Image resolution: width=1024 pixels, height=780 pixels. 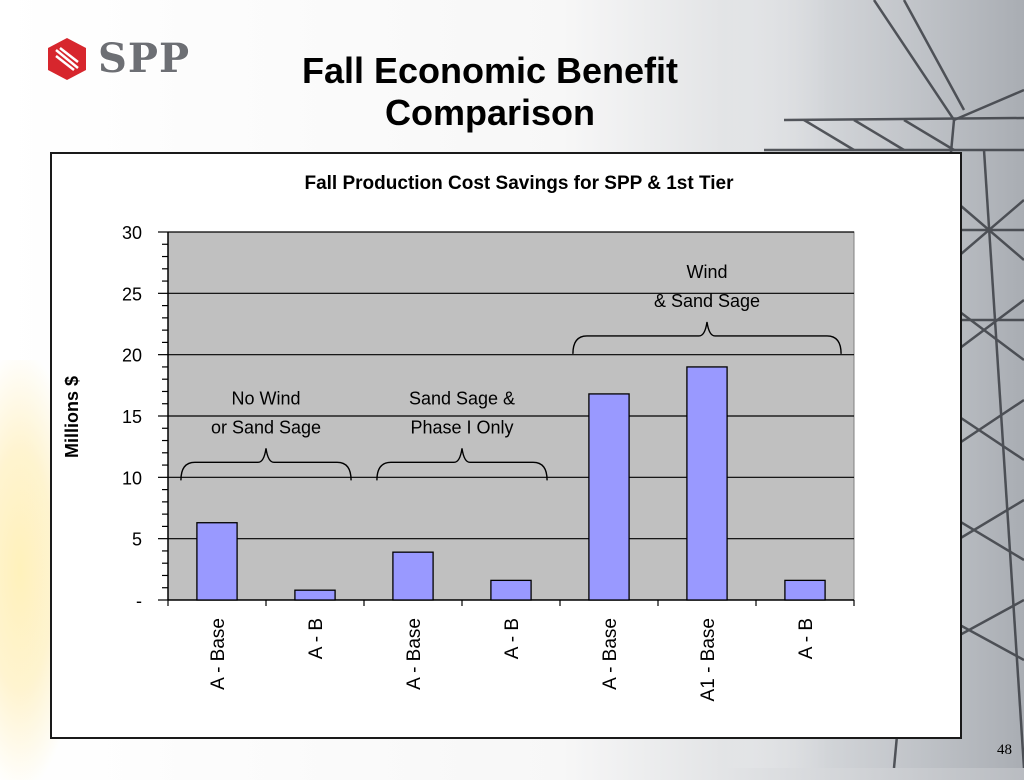 I want to click on group-label-line-1: Sand Sage &, so click(x=462, y=398).